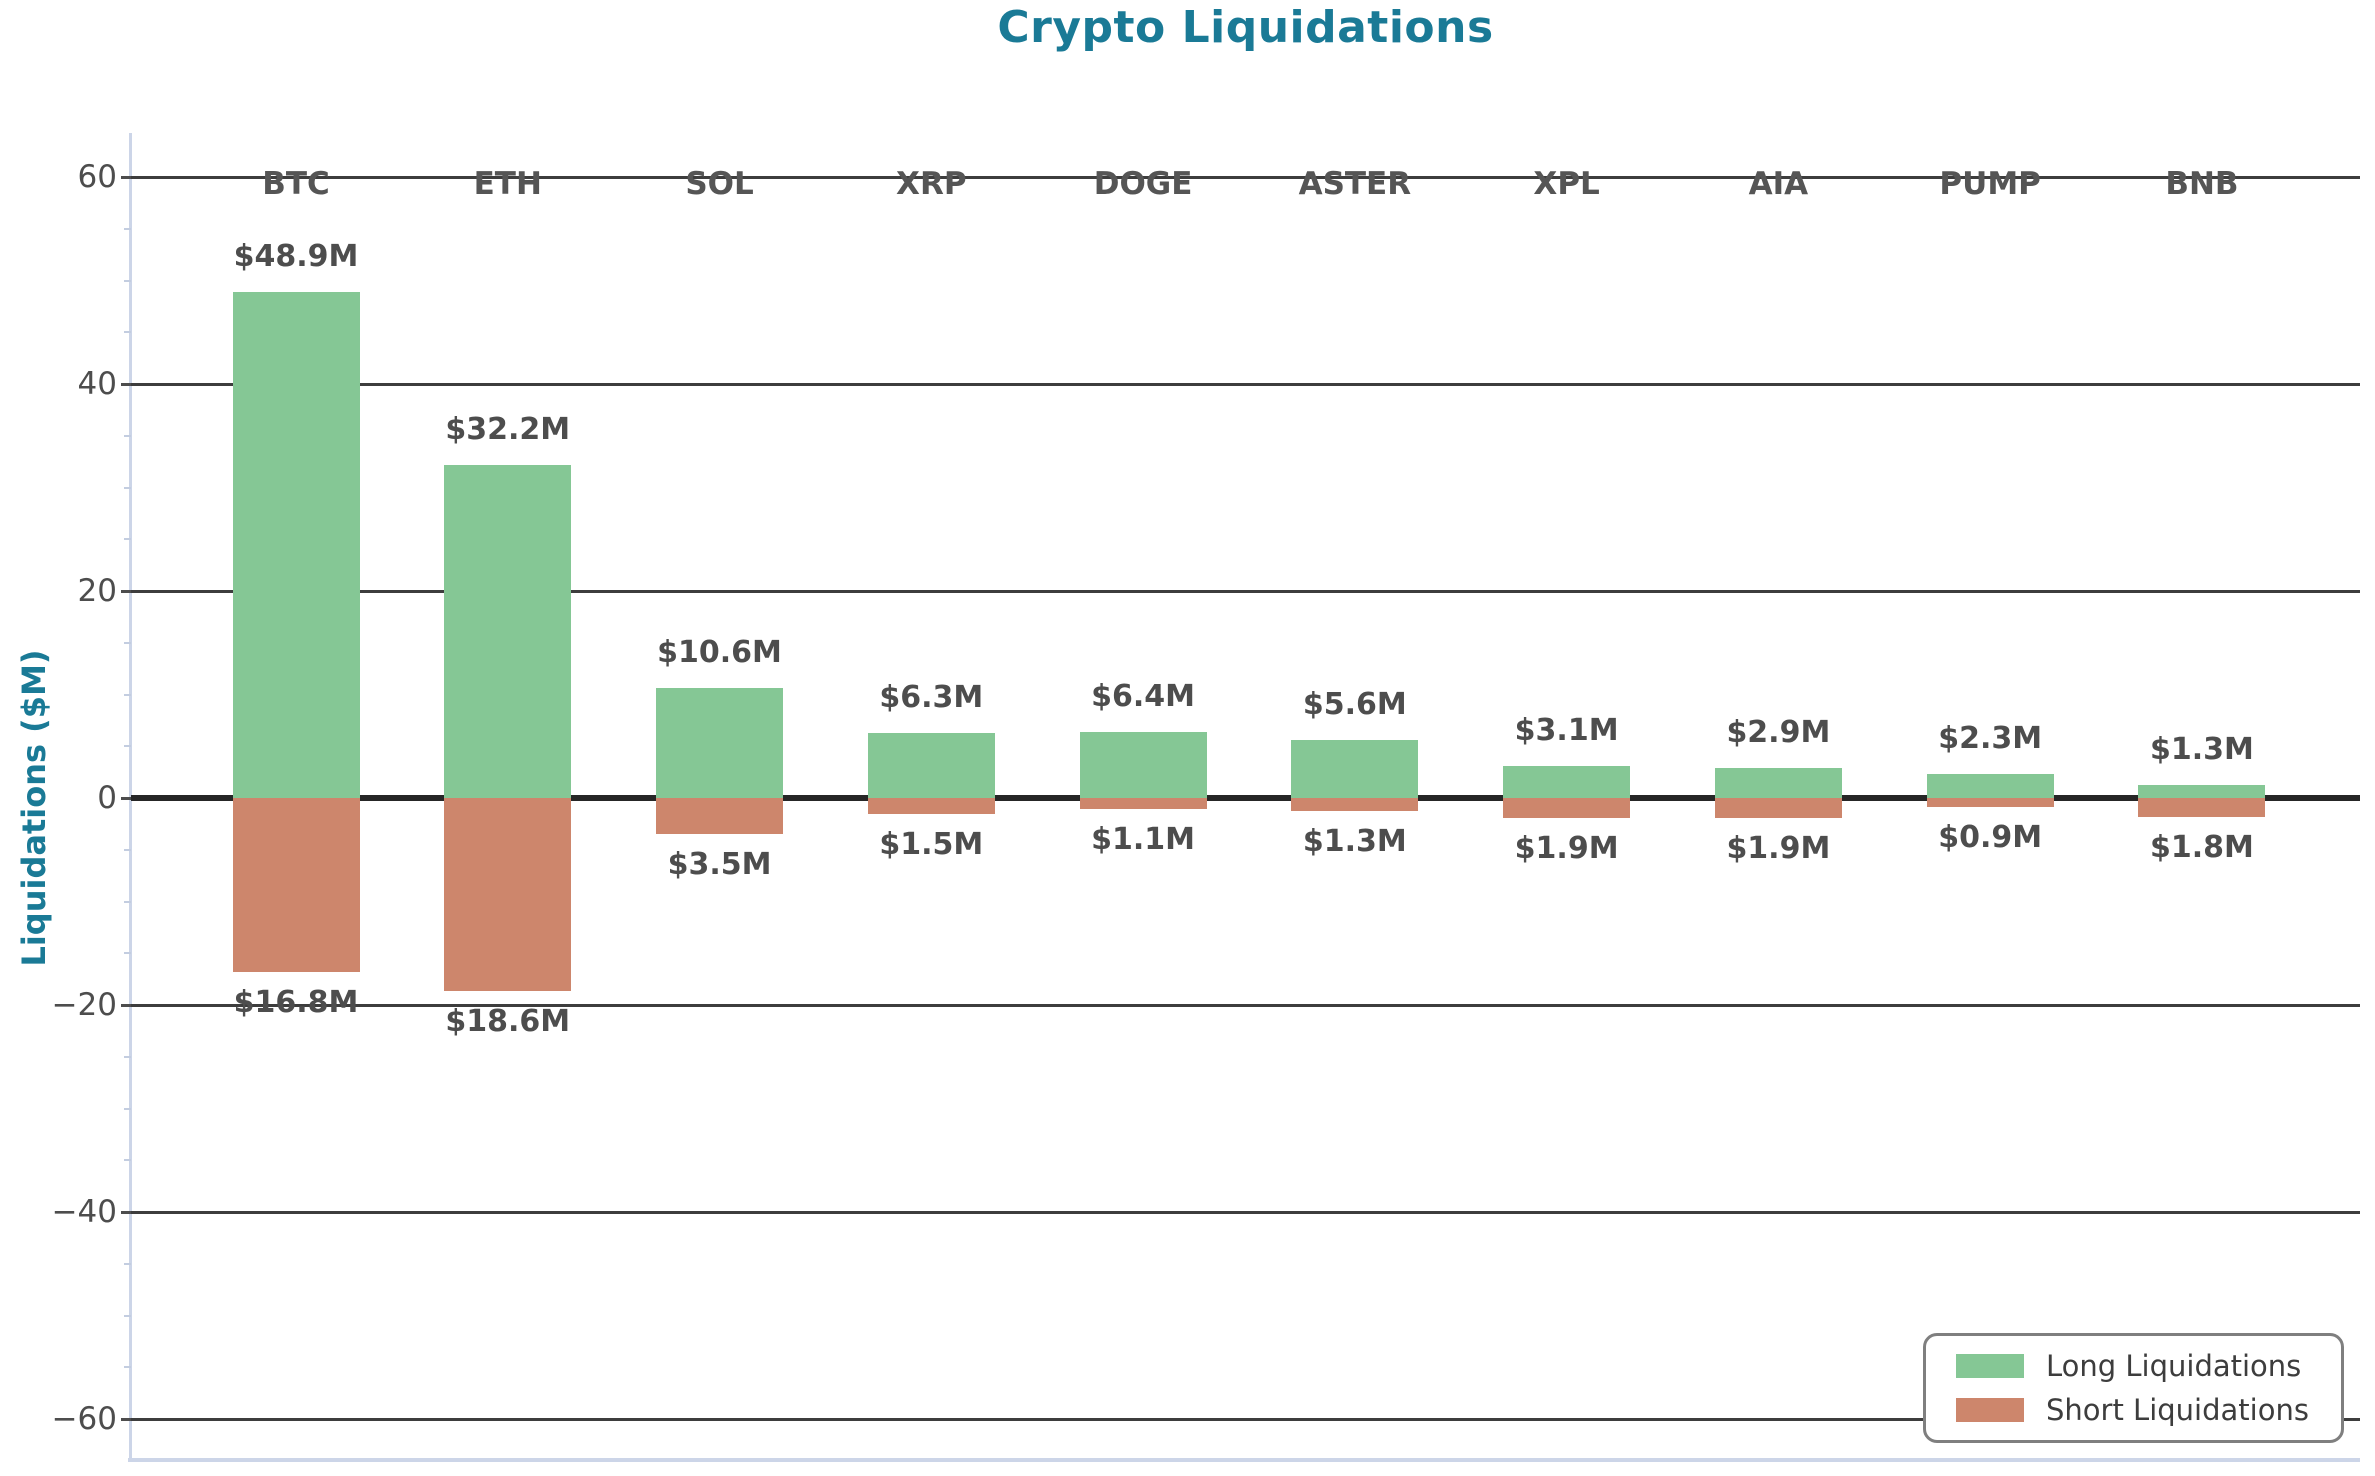  What do you see at coordinates (719, 653) in the screenshot?
I see `long-value-label: $10.6M` at bounding box center [719, 653].